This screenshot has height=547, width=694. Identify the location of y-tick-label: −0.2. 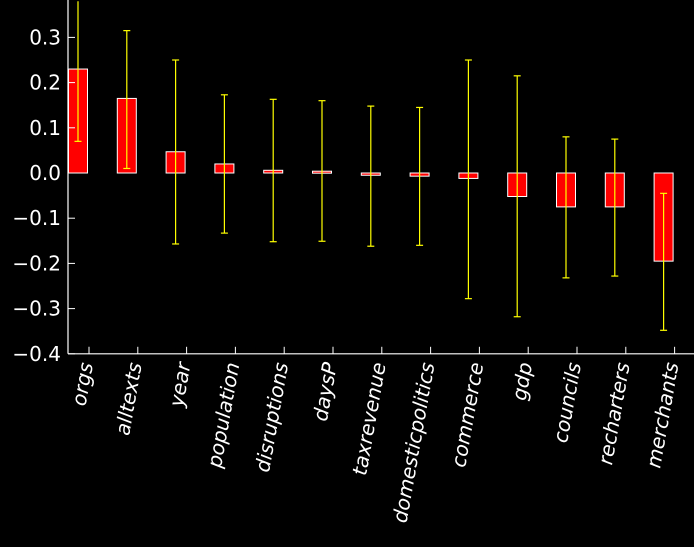
(36, 263).